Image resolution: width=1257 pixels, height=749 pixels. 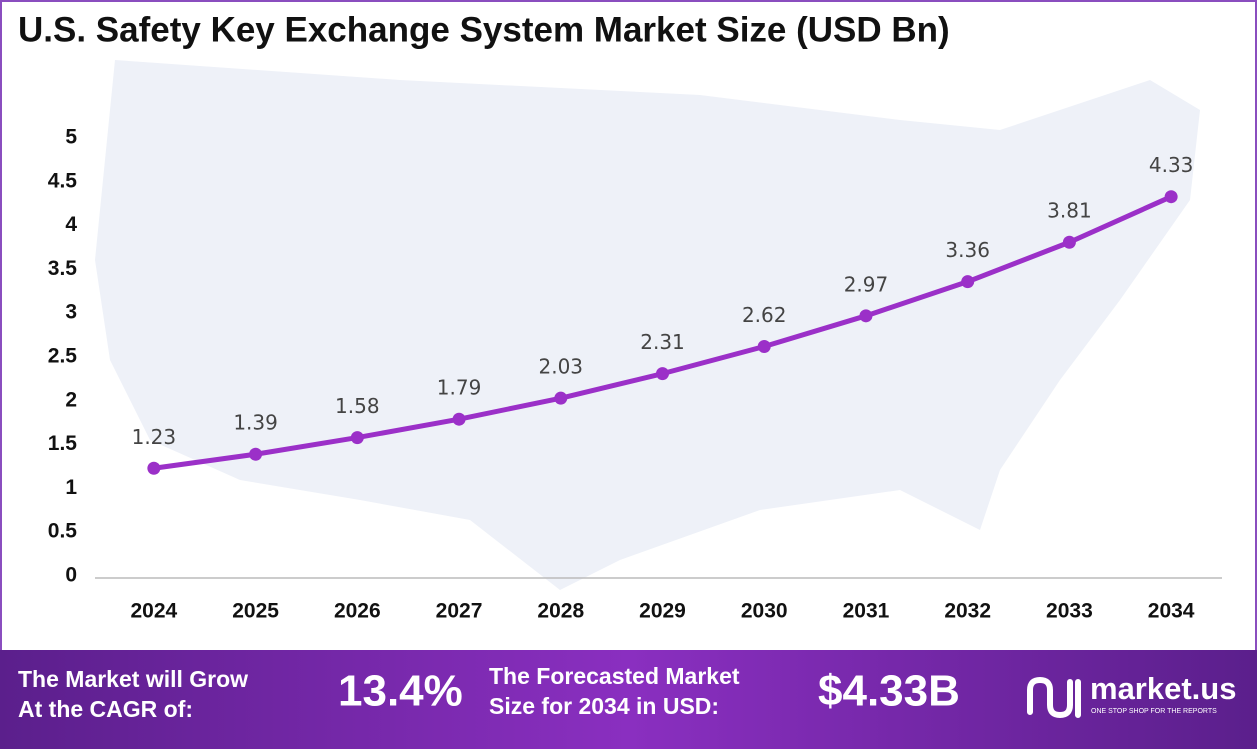 What do you see at coordinates (1069, 211) in the screenshot?
I see `value-label: 3.81` at bounding box center [1069, 211].